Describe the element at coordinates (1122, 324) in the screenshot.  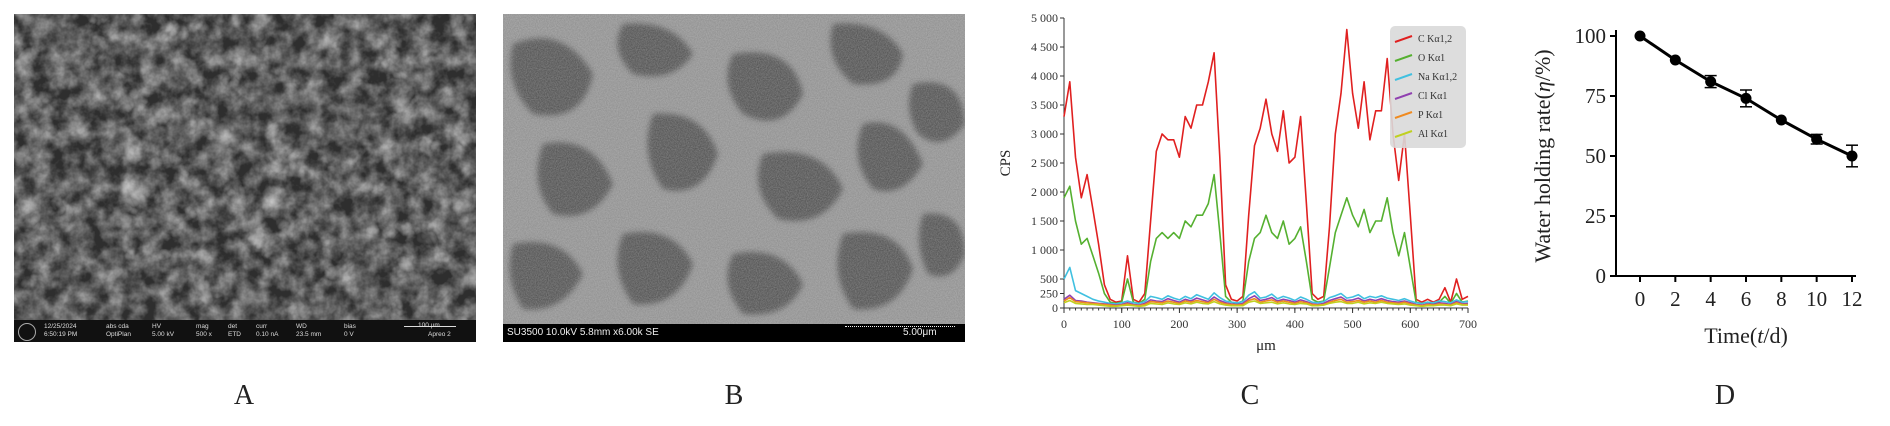
I see `x-tick-label: 100` at that location.